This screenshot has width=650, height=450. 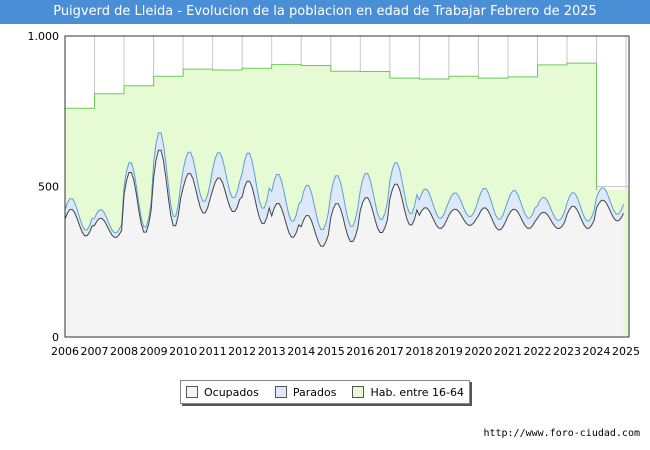 What do you see at coordinates (154, 351) in the screenshot?
I see `x-tick-label: 2009` at bounding box center [154, 351].